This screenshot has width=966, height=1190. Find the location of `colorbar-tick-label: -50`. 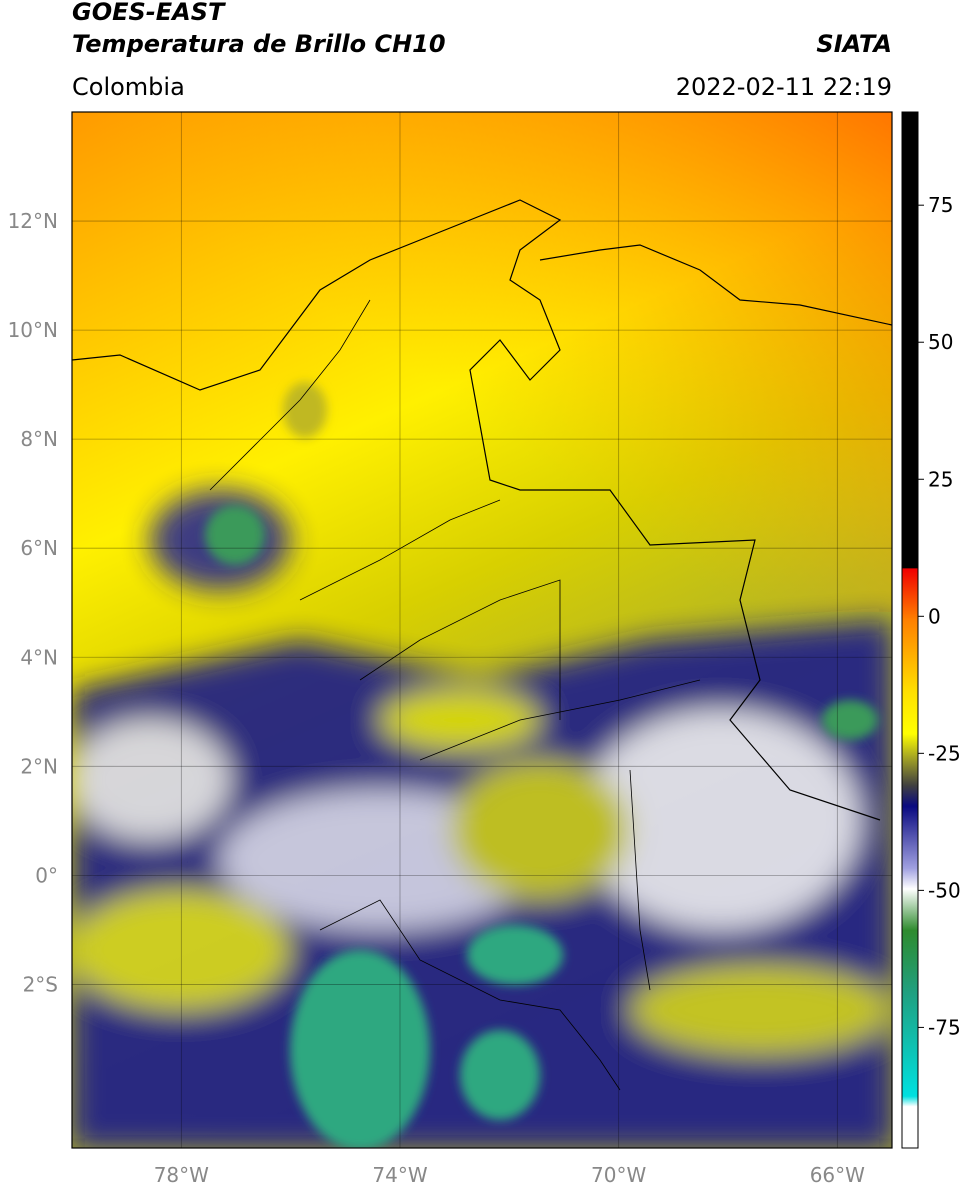

colorbar-tick-label: -50 is located at coordinates (944, 890).